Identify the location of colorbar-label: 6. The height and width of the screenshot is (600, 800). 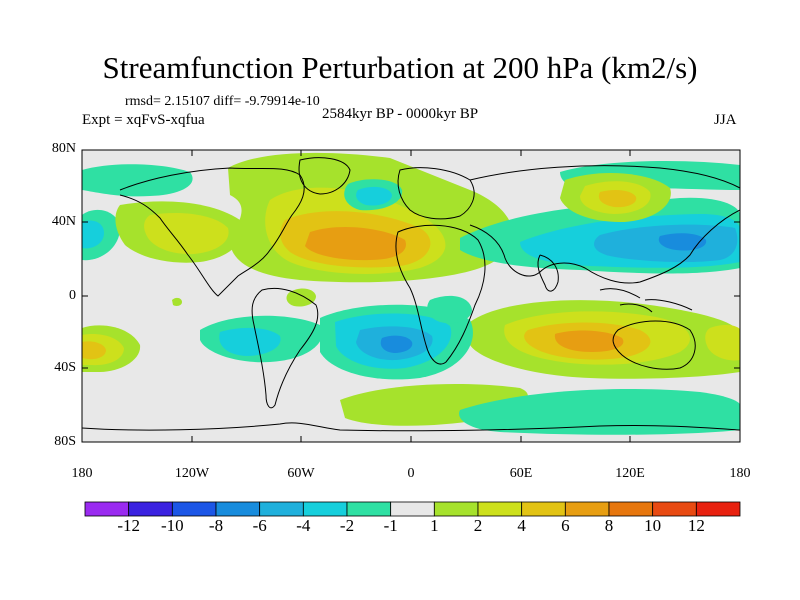
(565, 525).